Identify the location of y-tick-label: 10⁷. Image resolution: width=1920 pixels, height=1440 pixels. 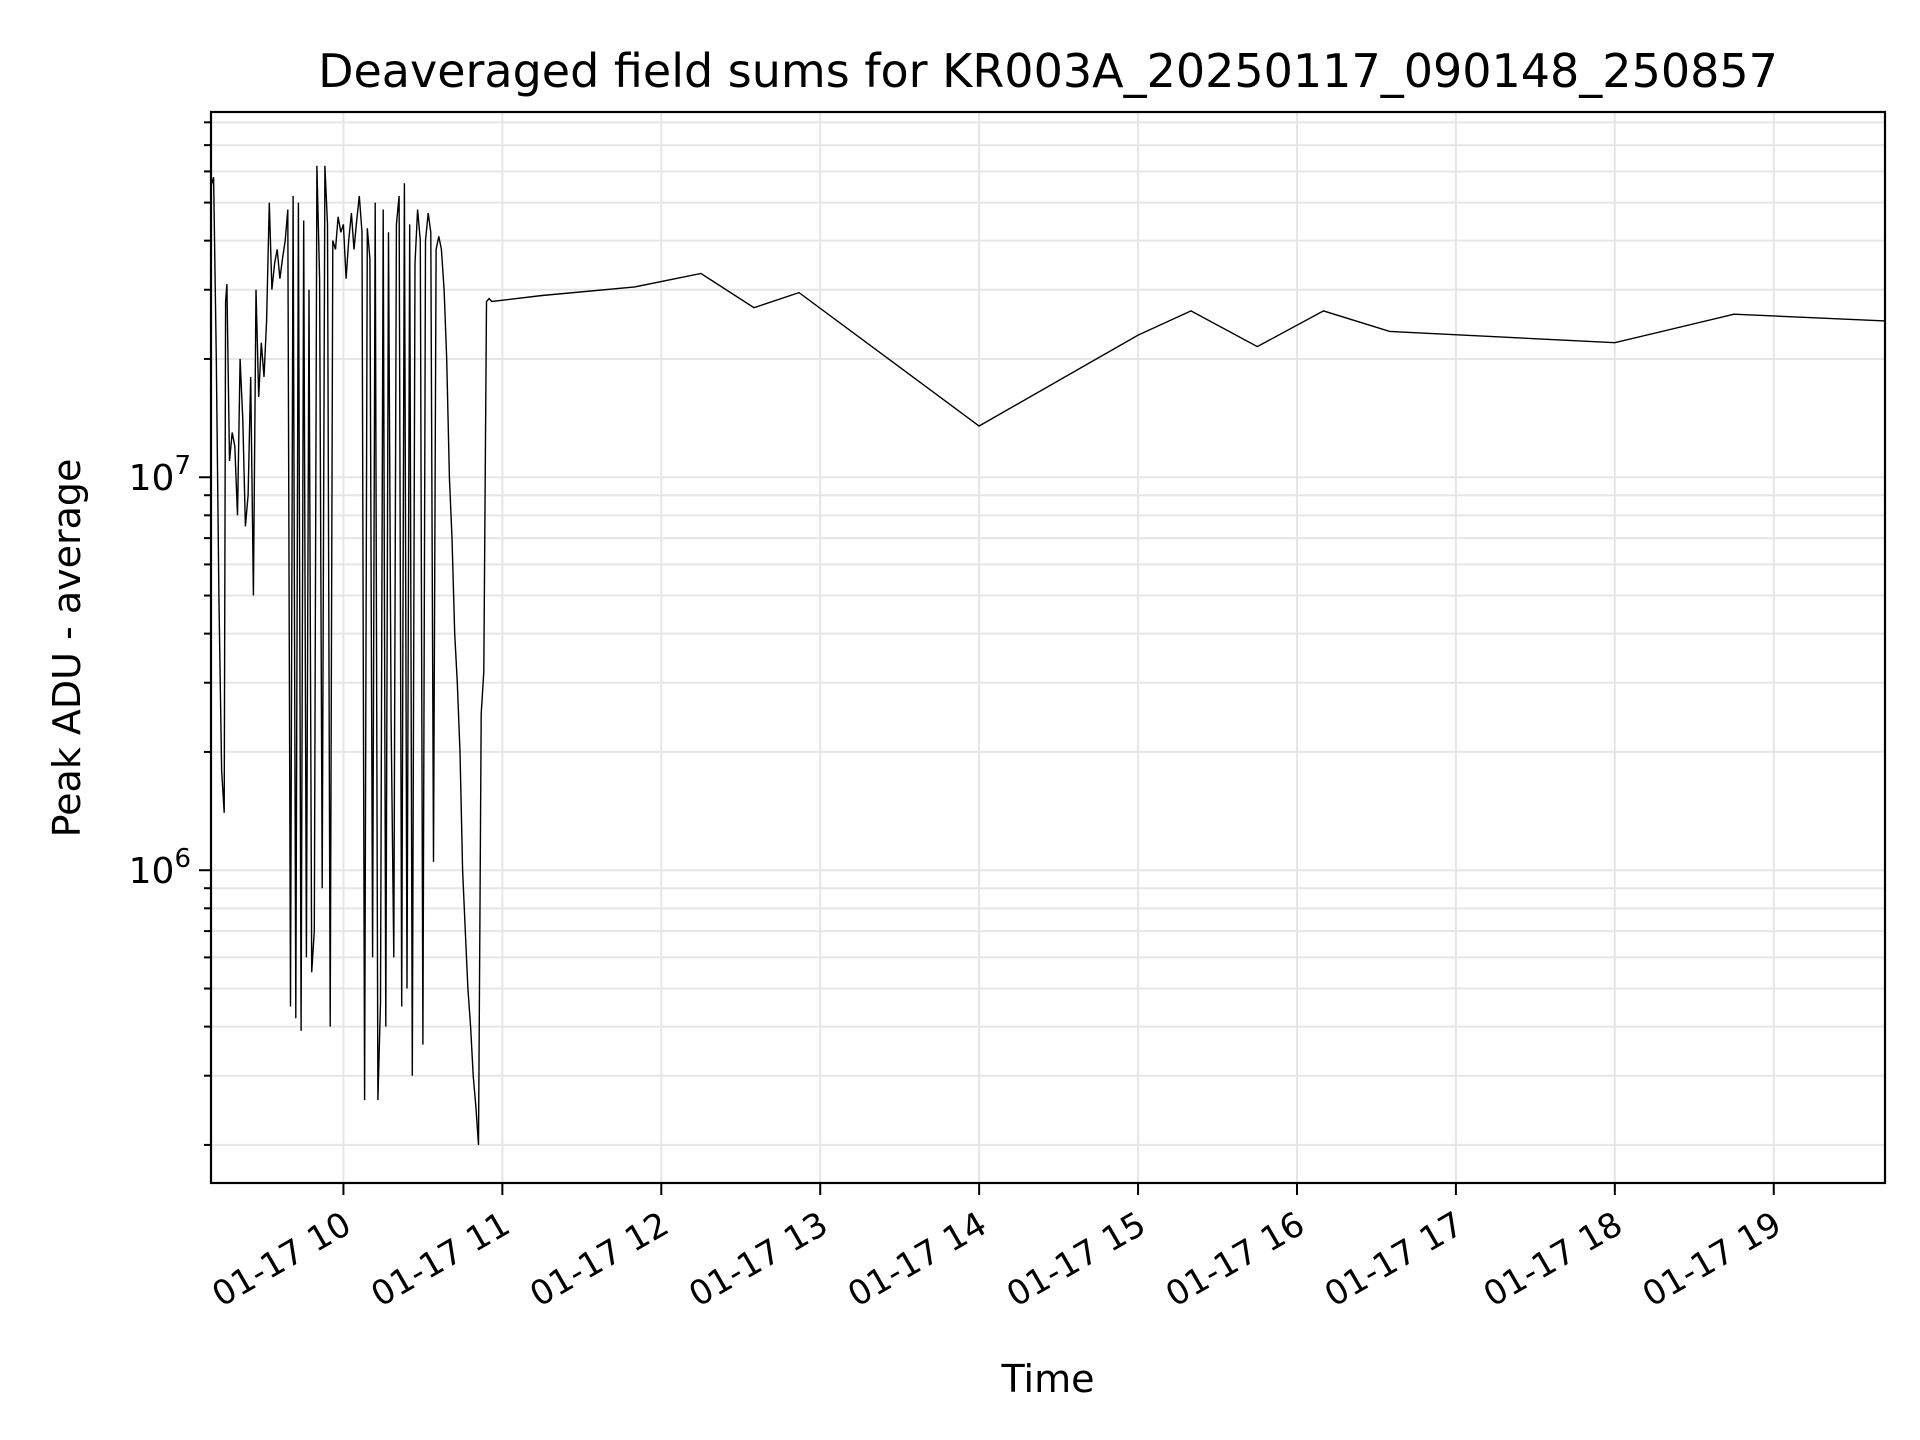
(160, 475).